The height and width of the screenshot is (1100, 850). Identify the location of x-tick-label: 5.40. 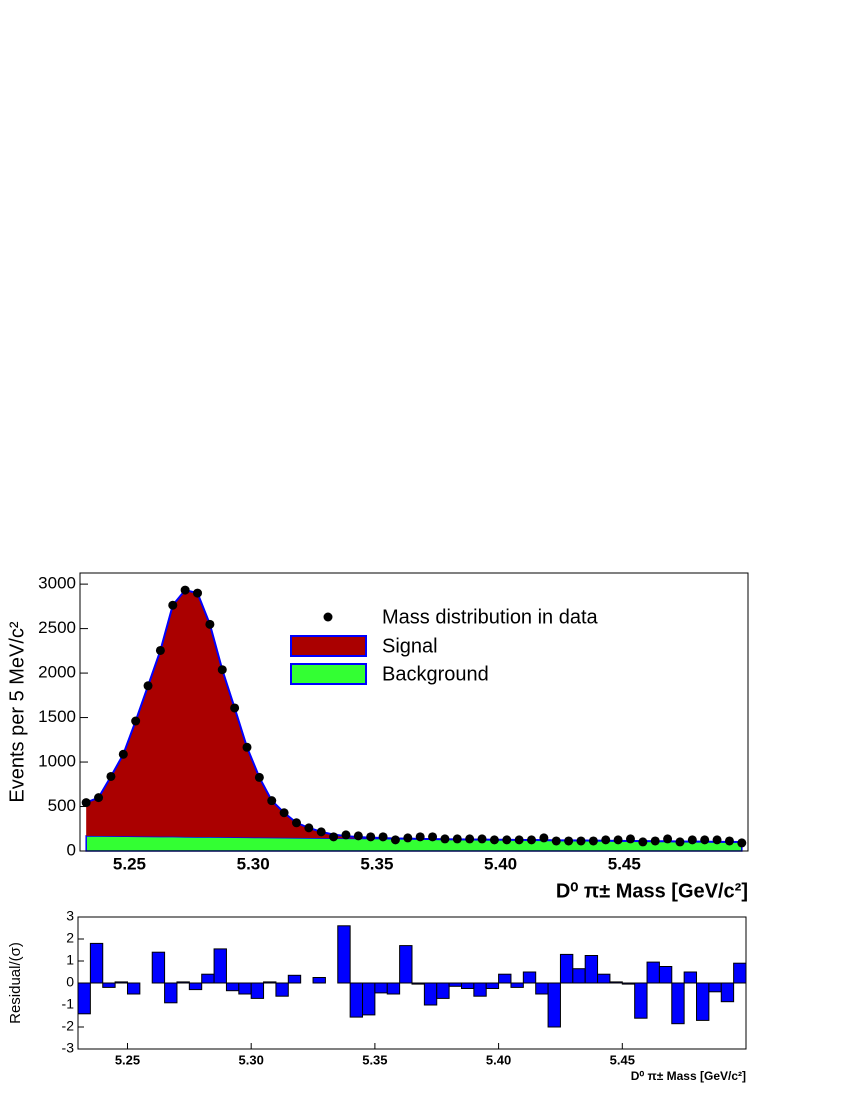
(498, 1059).